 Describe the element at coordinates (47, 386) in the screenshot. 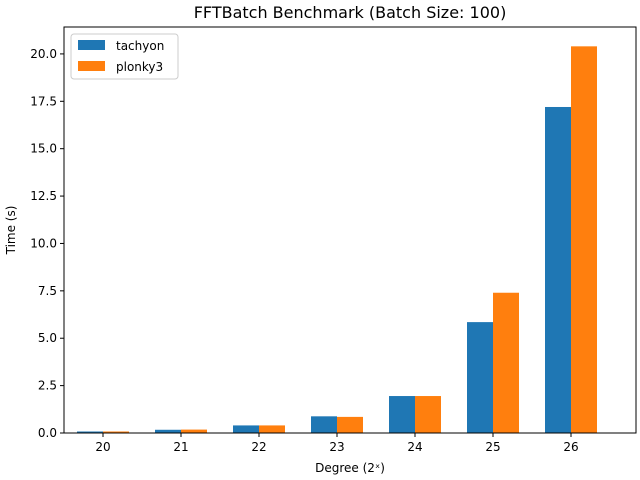

I see `y-tick-label: 2.5` at that location.